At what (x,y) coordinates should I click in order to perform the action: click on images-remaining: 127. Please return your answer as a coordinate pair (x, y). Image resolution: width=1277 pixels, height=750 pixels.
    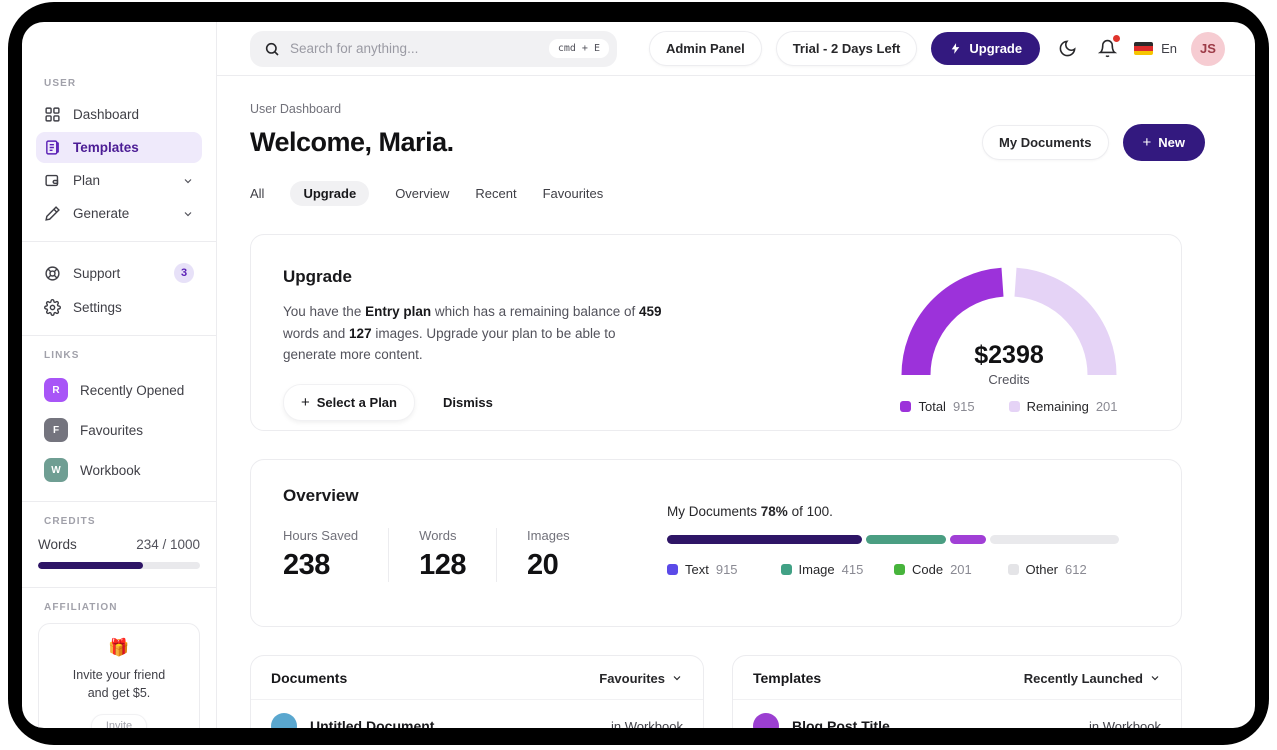
    Looking at the image, I should click on (360, 333).